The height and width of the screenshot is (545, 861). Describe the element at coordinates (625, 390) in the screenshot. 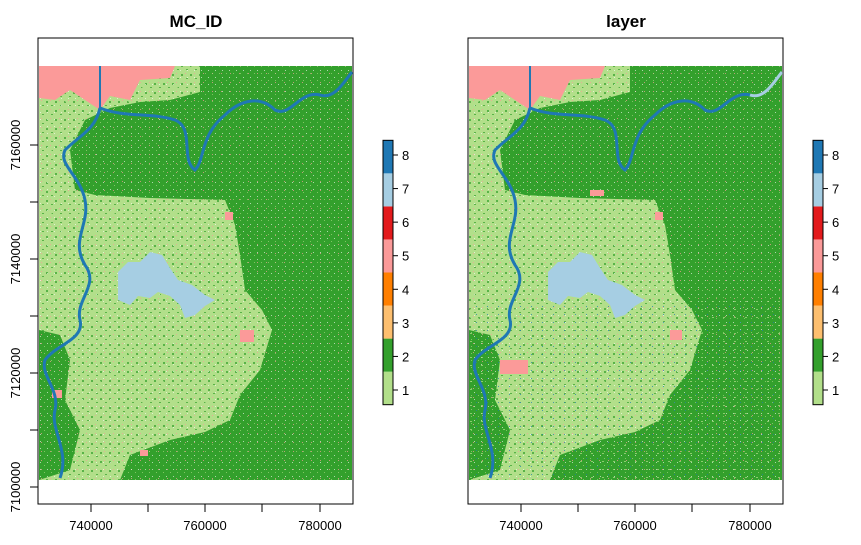

I see `raster-speckle-blue` at that location.